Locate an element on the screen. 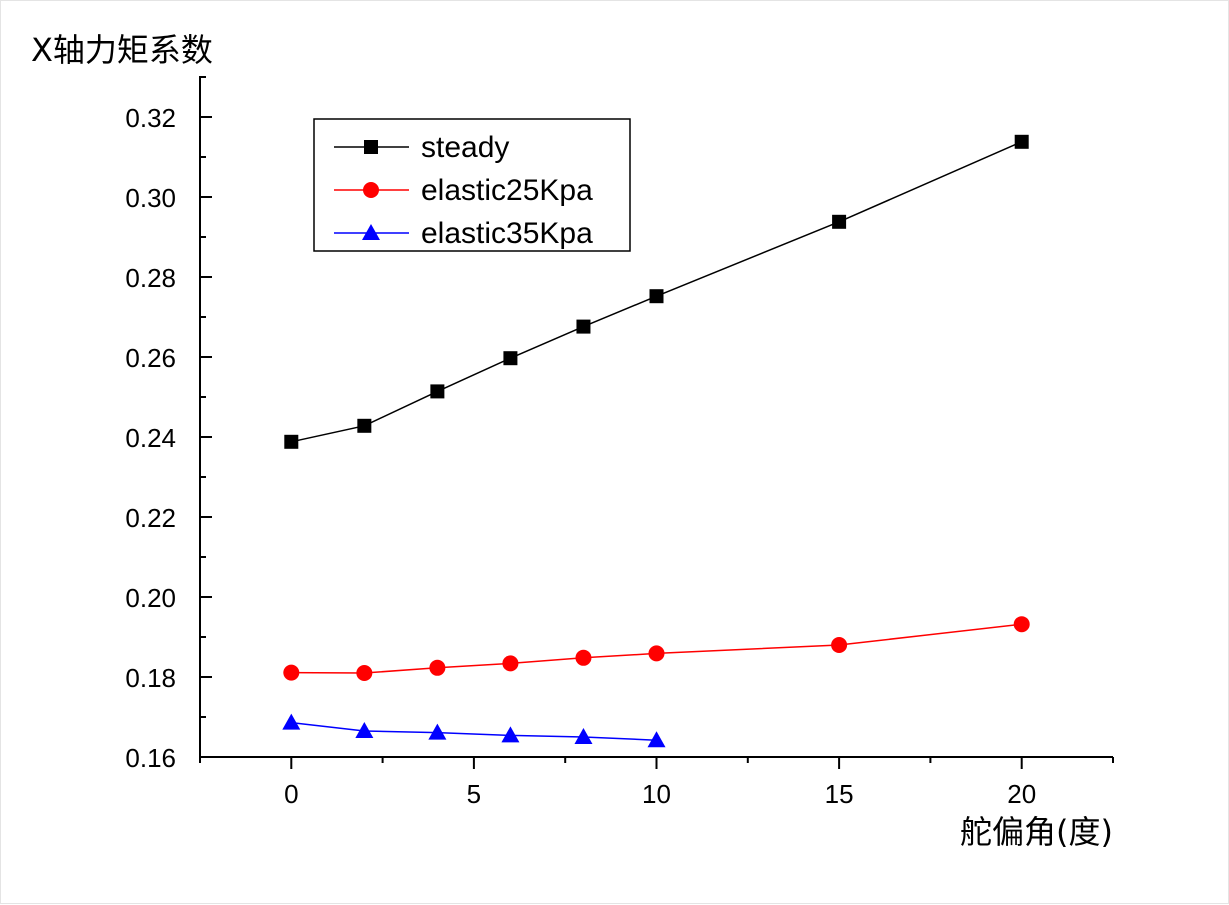 The height and width of the screenshot is (905, 1229). y-tick-label: 0.16 is located at coordinates (150, 758).